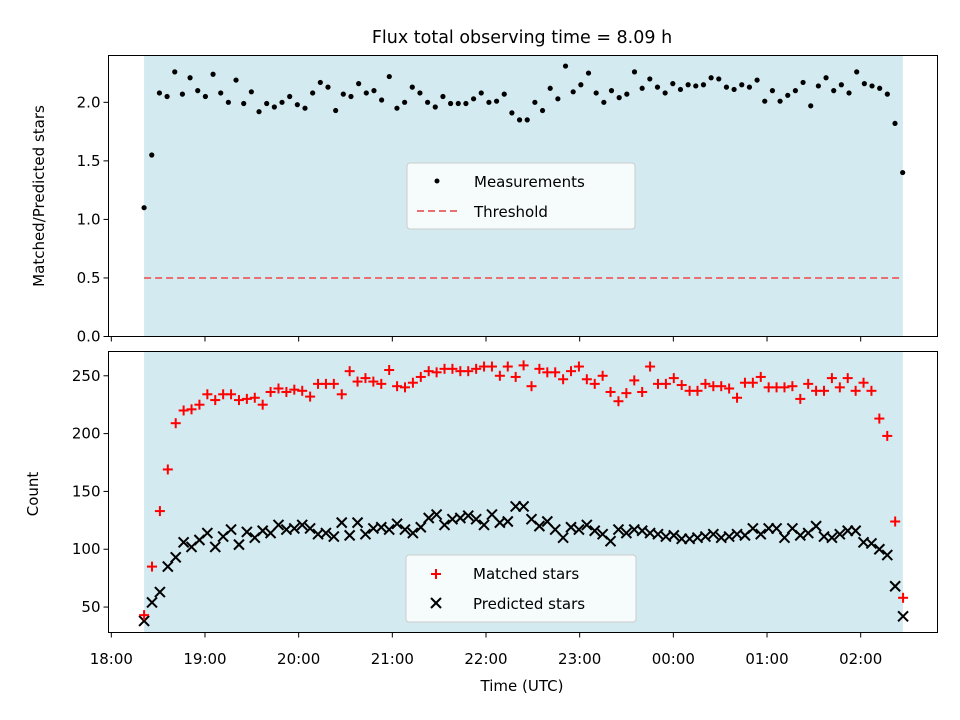 The width and height of the screenshot is (960, 720). I want to click on y-tick-label: 150, so click(86, 491).